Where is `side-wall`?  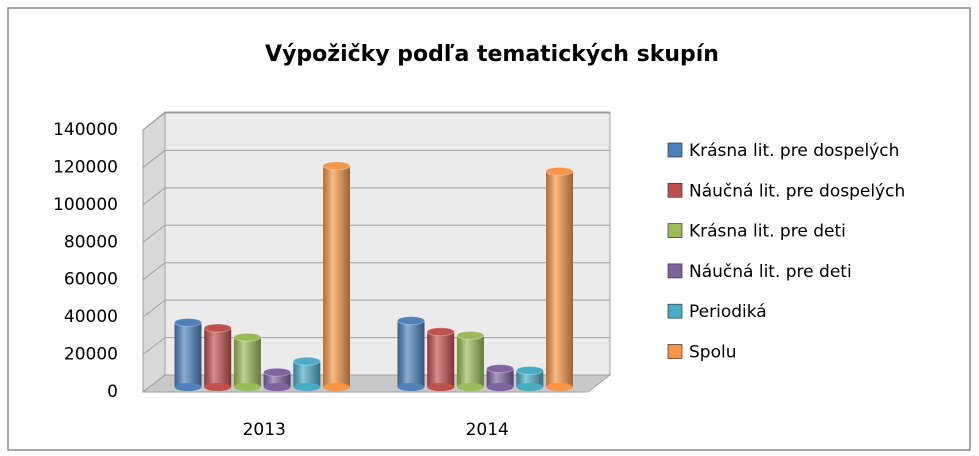 side-wall is located at coordinates (154, 252).